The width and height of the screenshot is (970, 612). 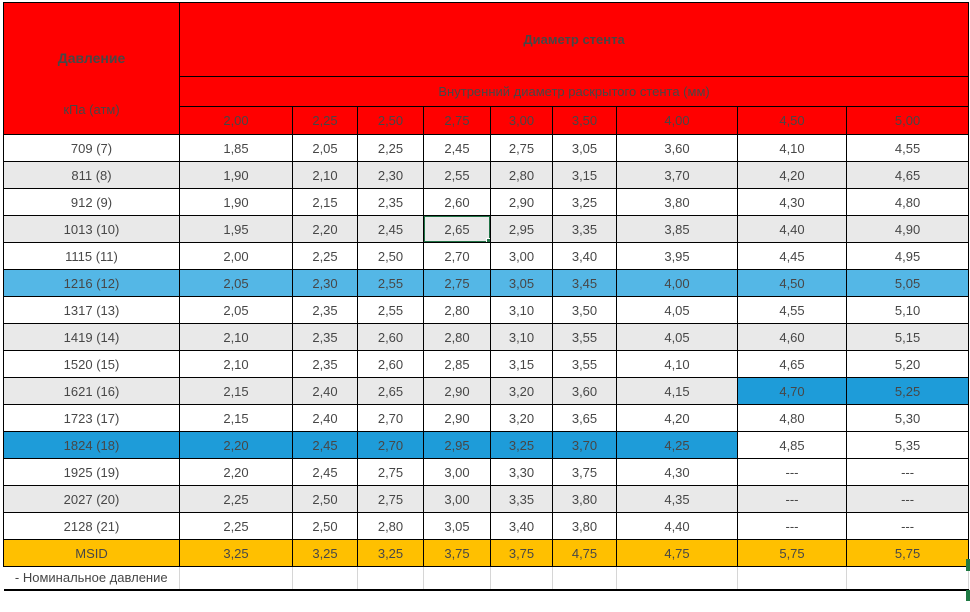 I want to click on data-cell: 2,70, so click(x=390, y=418).